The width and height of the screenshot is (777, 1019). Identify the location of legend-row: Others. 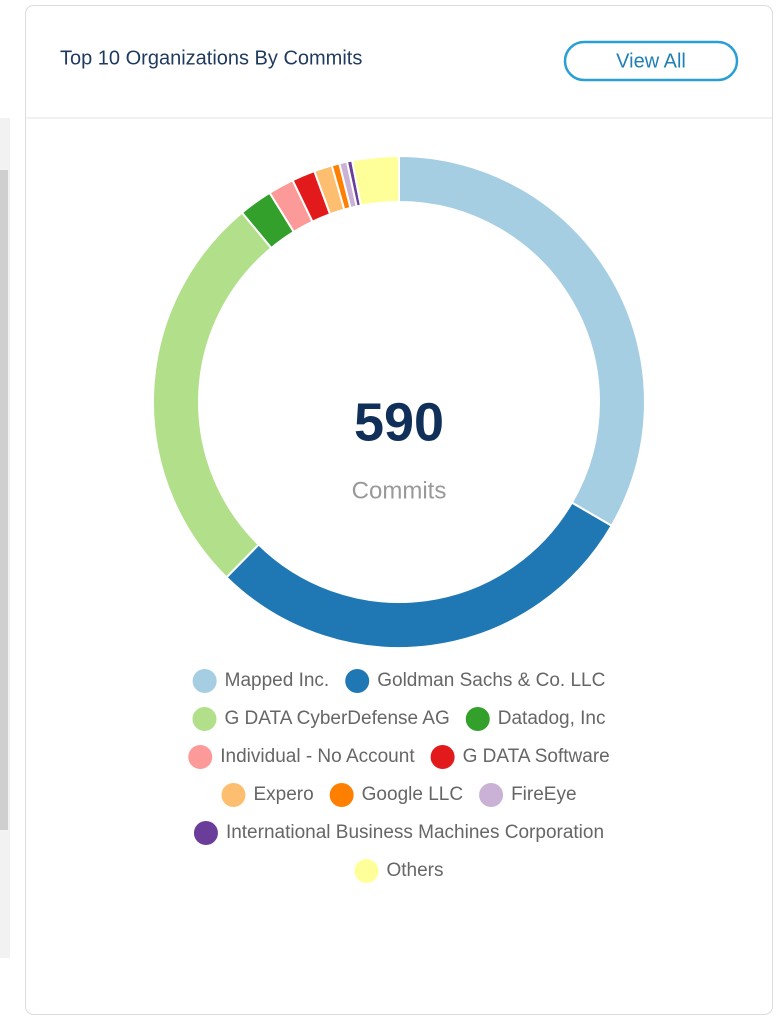
(399, 871).